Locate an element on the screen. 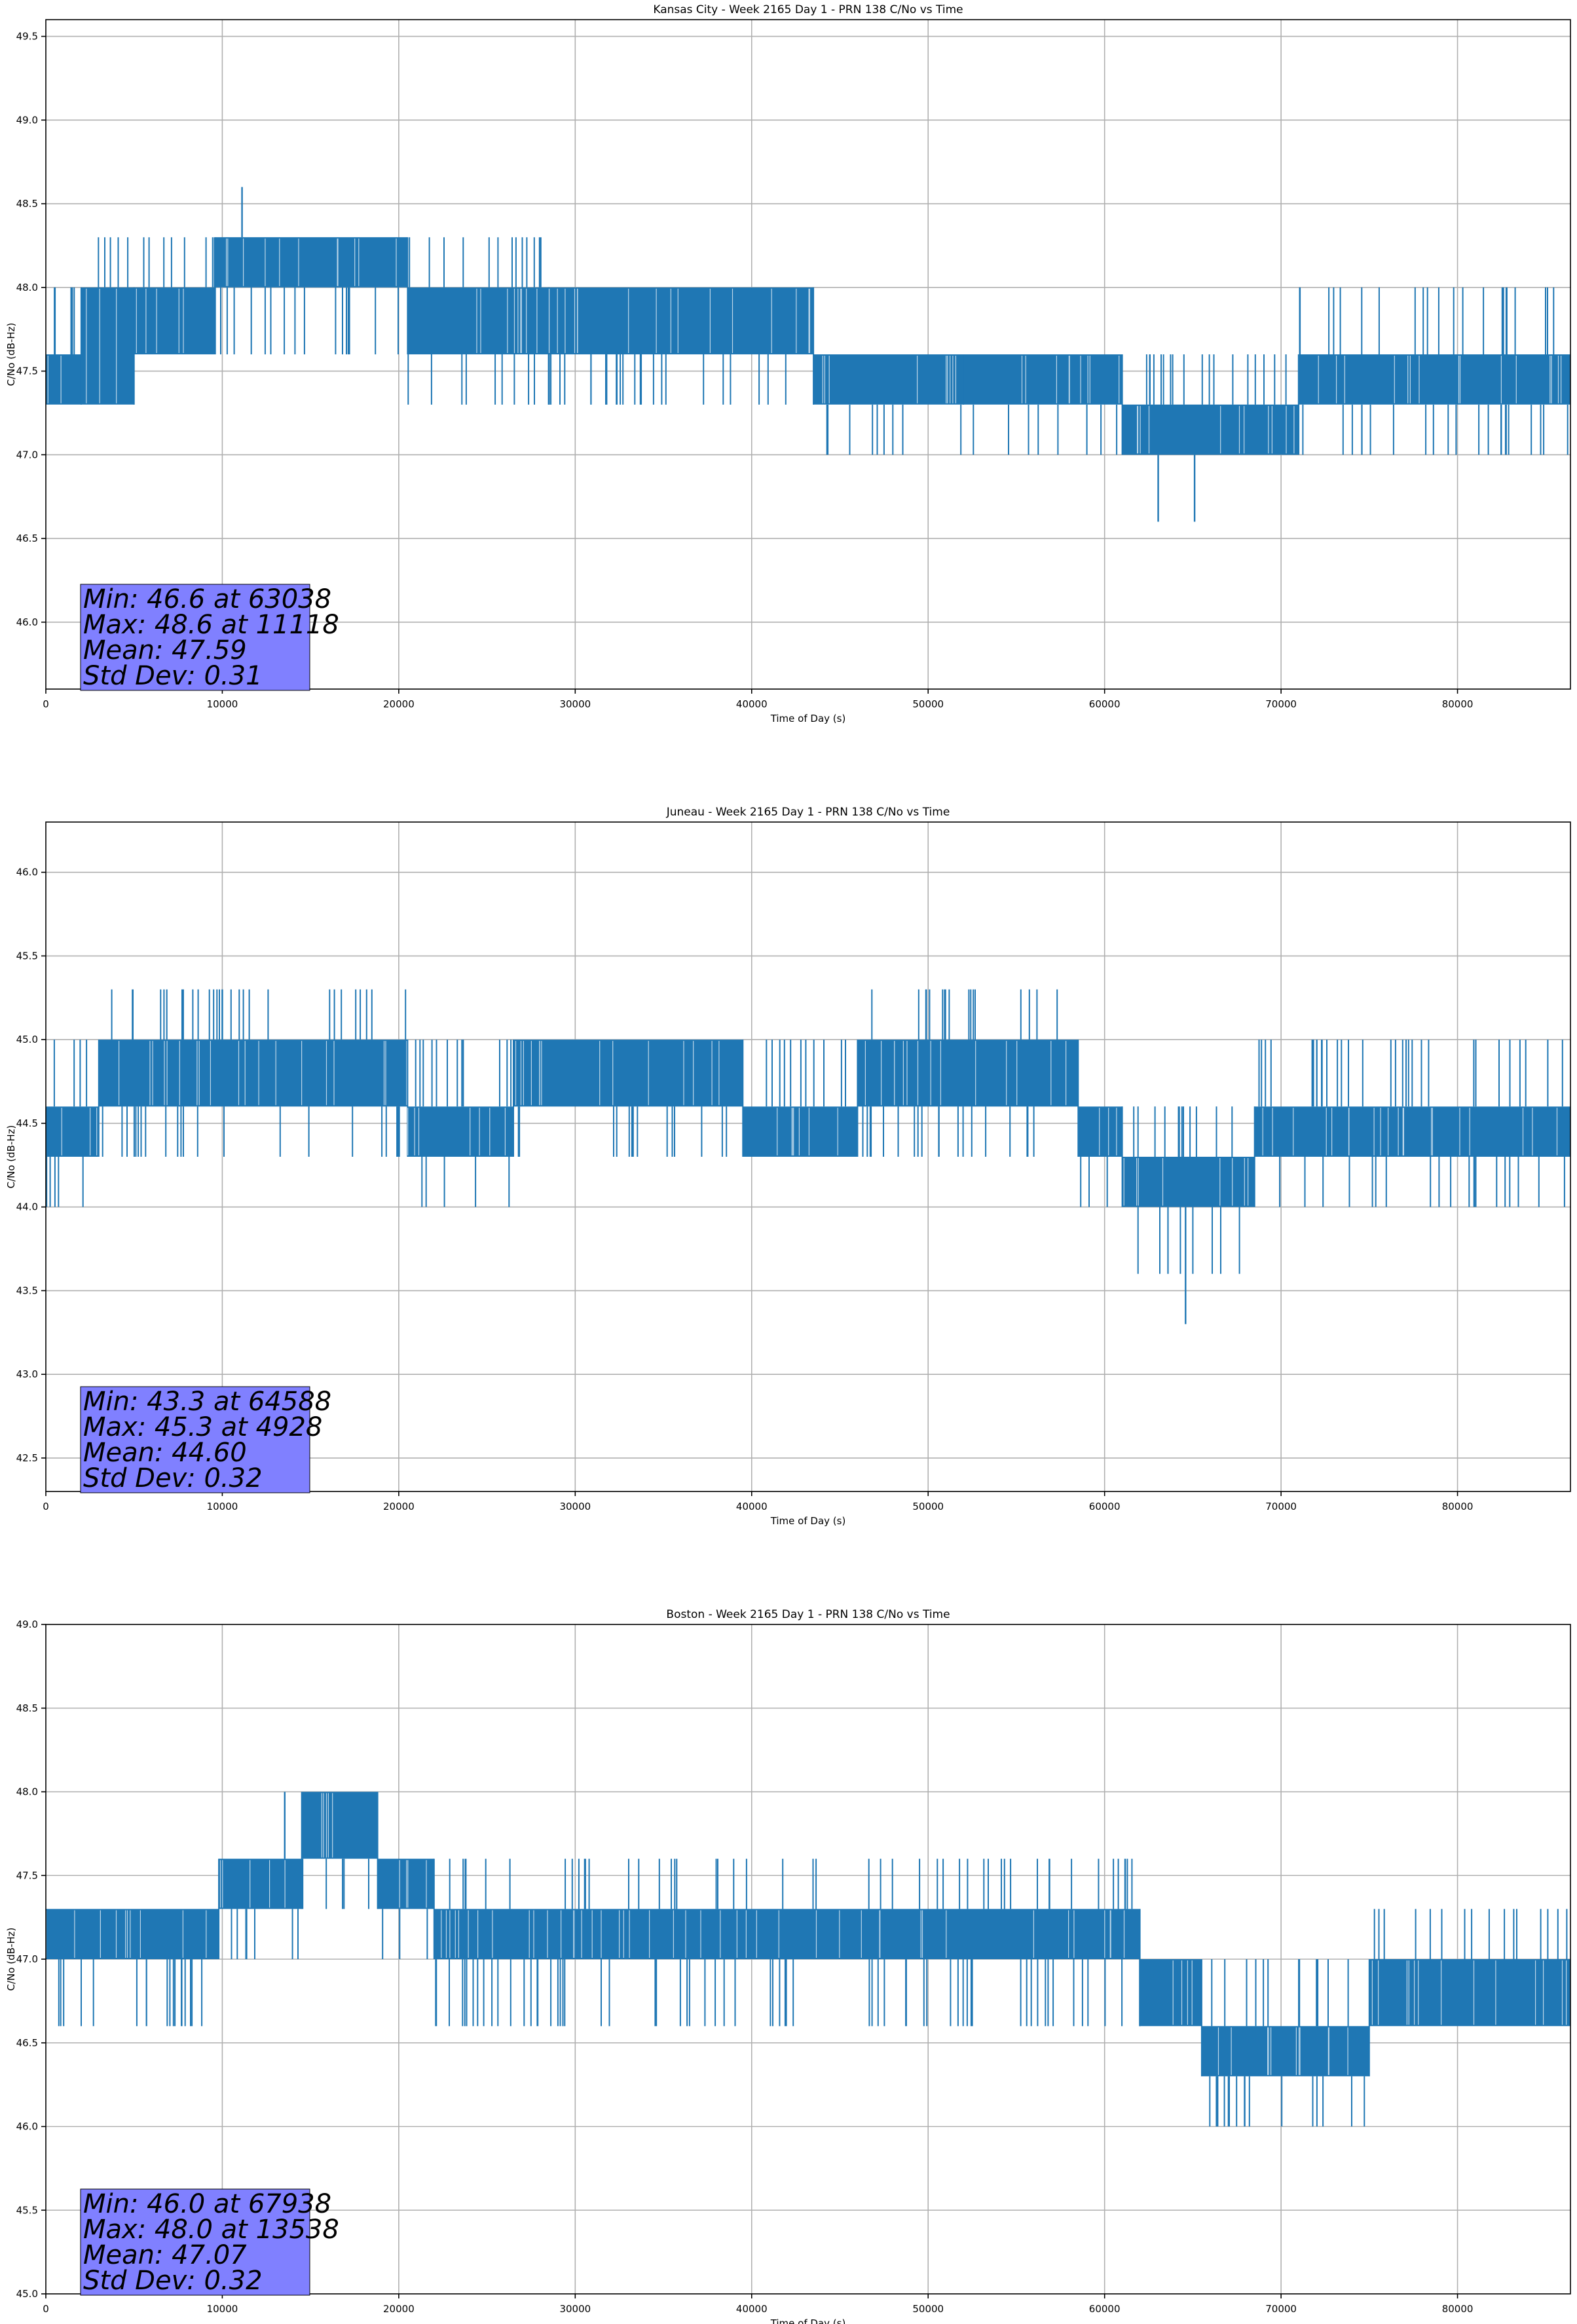 Image resolution: width=1577 pixels, height=2324 pixels. y-tick-label: 44.5 is located at coordinates (27, 1123).